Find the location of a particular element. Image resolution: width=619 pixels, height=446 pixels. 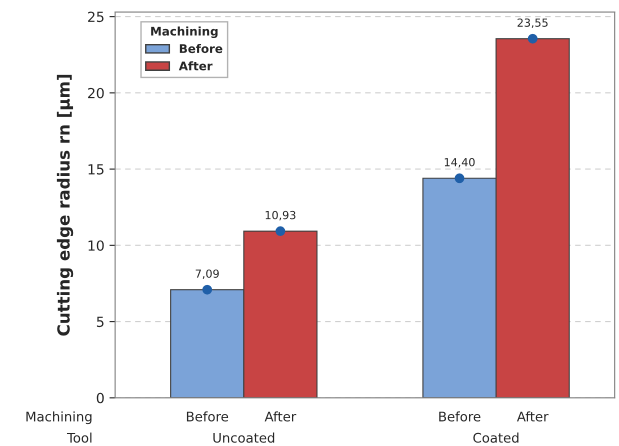

text: Machining is located at coordinates (59, 417).